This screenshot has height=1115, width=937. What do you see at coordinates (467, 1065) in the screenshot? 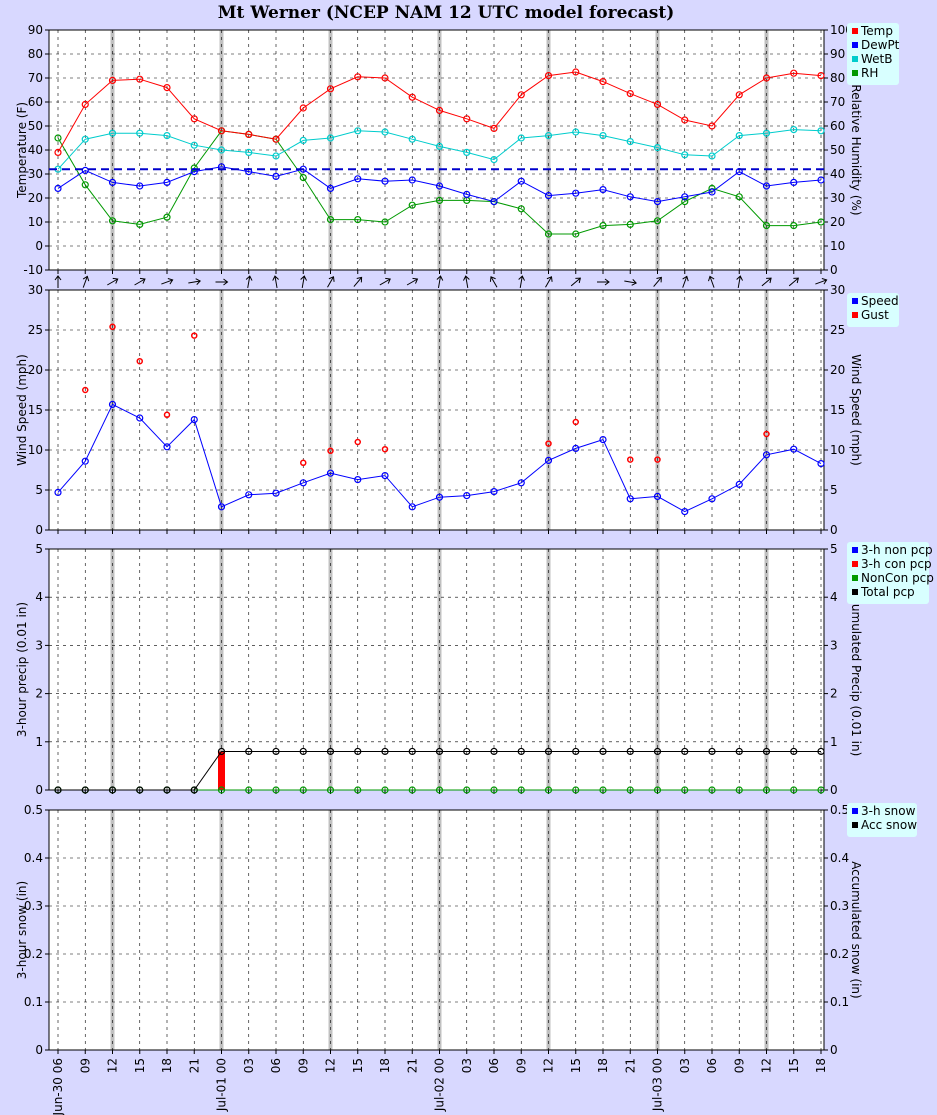
I see `x-tick-label: 03` at bounding box center [467, 1065].